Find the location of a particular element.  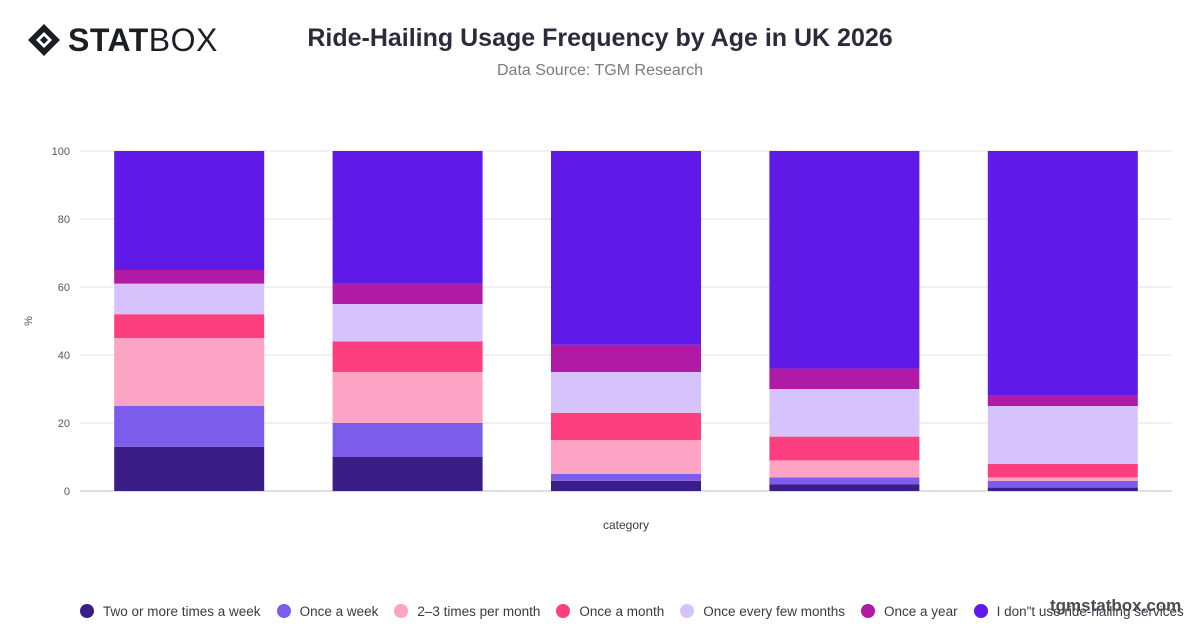

legend-item: Two or more times a week is located at coordinates (170, 611).